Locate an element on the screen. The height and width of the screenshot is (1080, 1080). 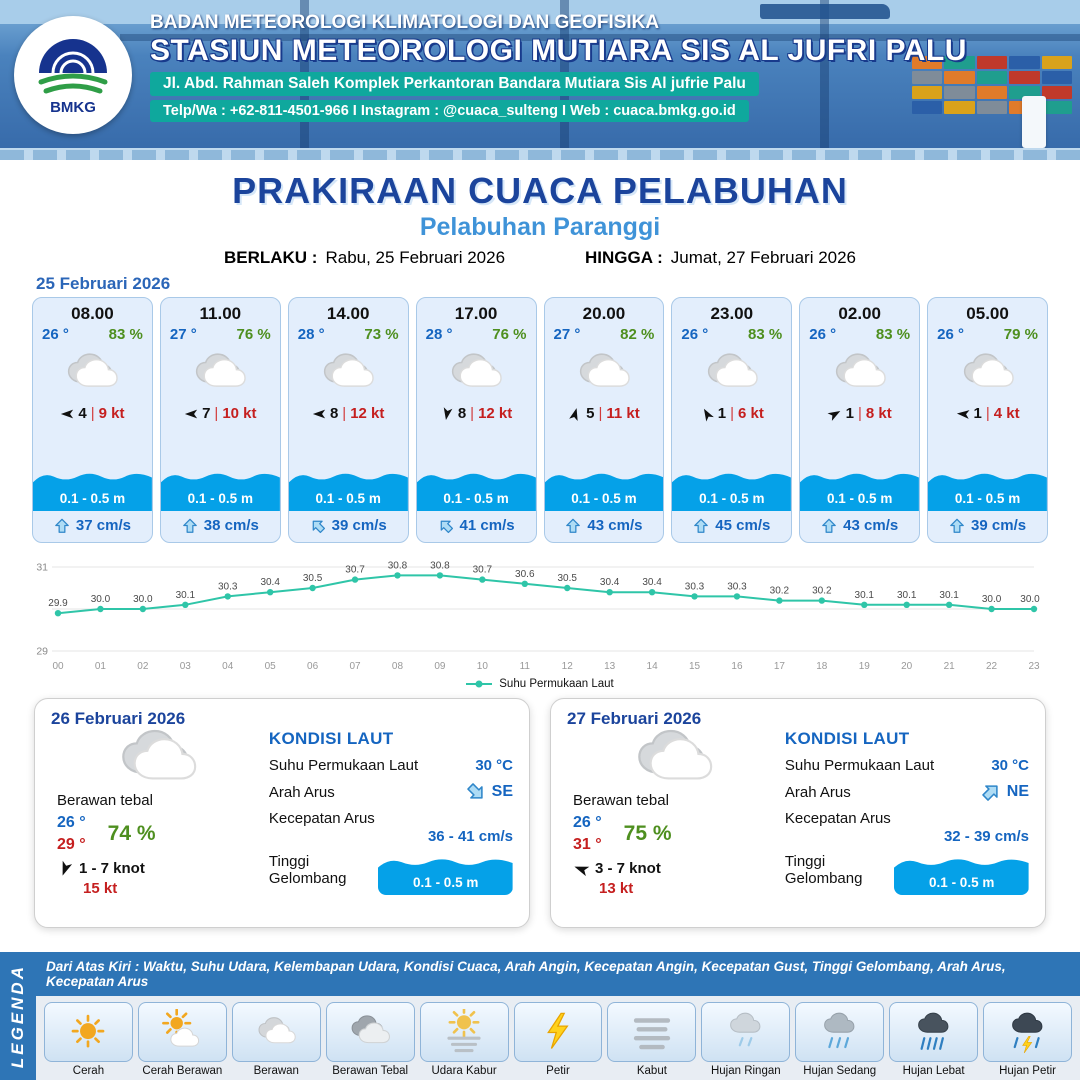
chart-legend-marker-icon is located at coordinates (479, 684).